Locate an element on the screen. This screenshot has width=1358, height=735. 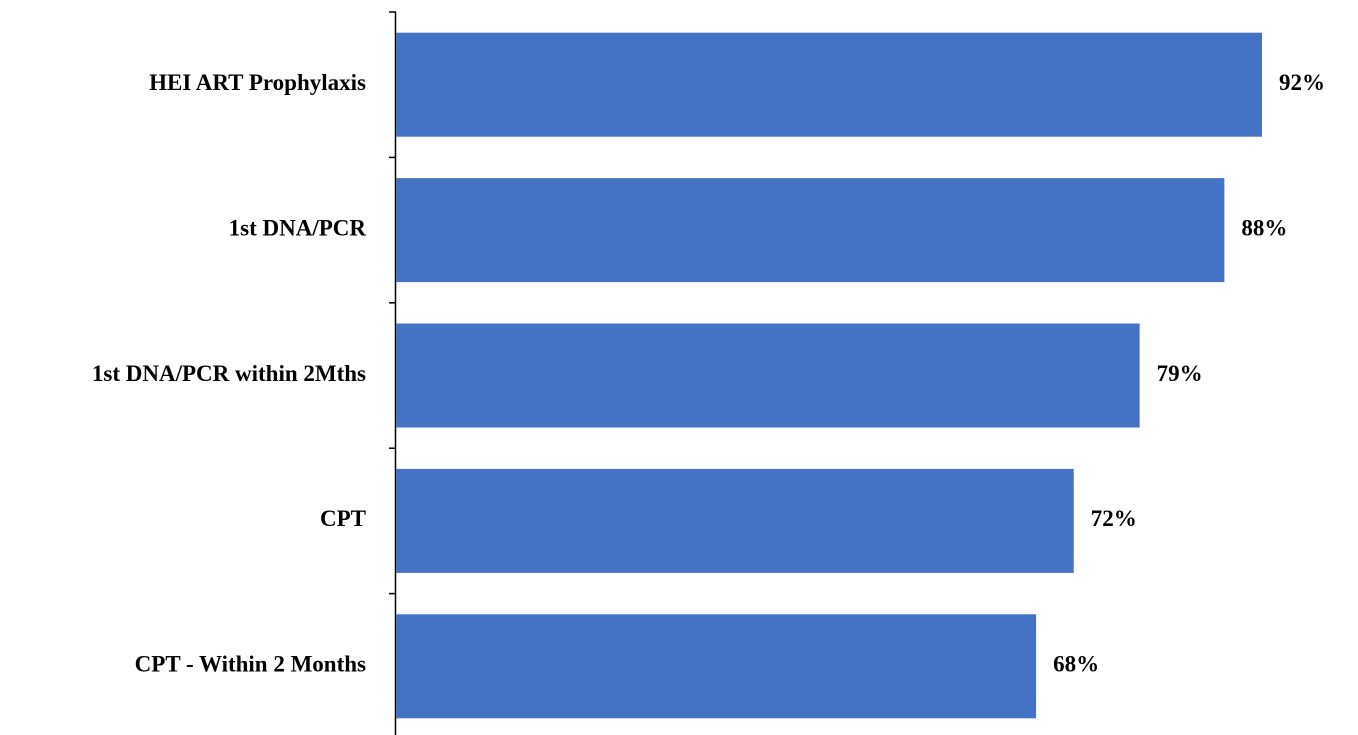
data-label: 79% is located at coordinates (1180, 373).